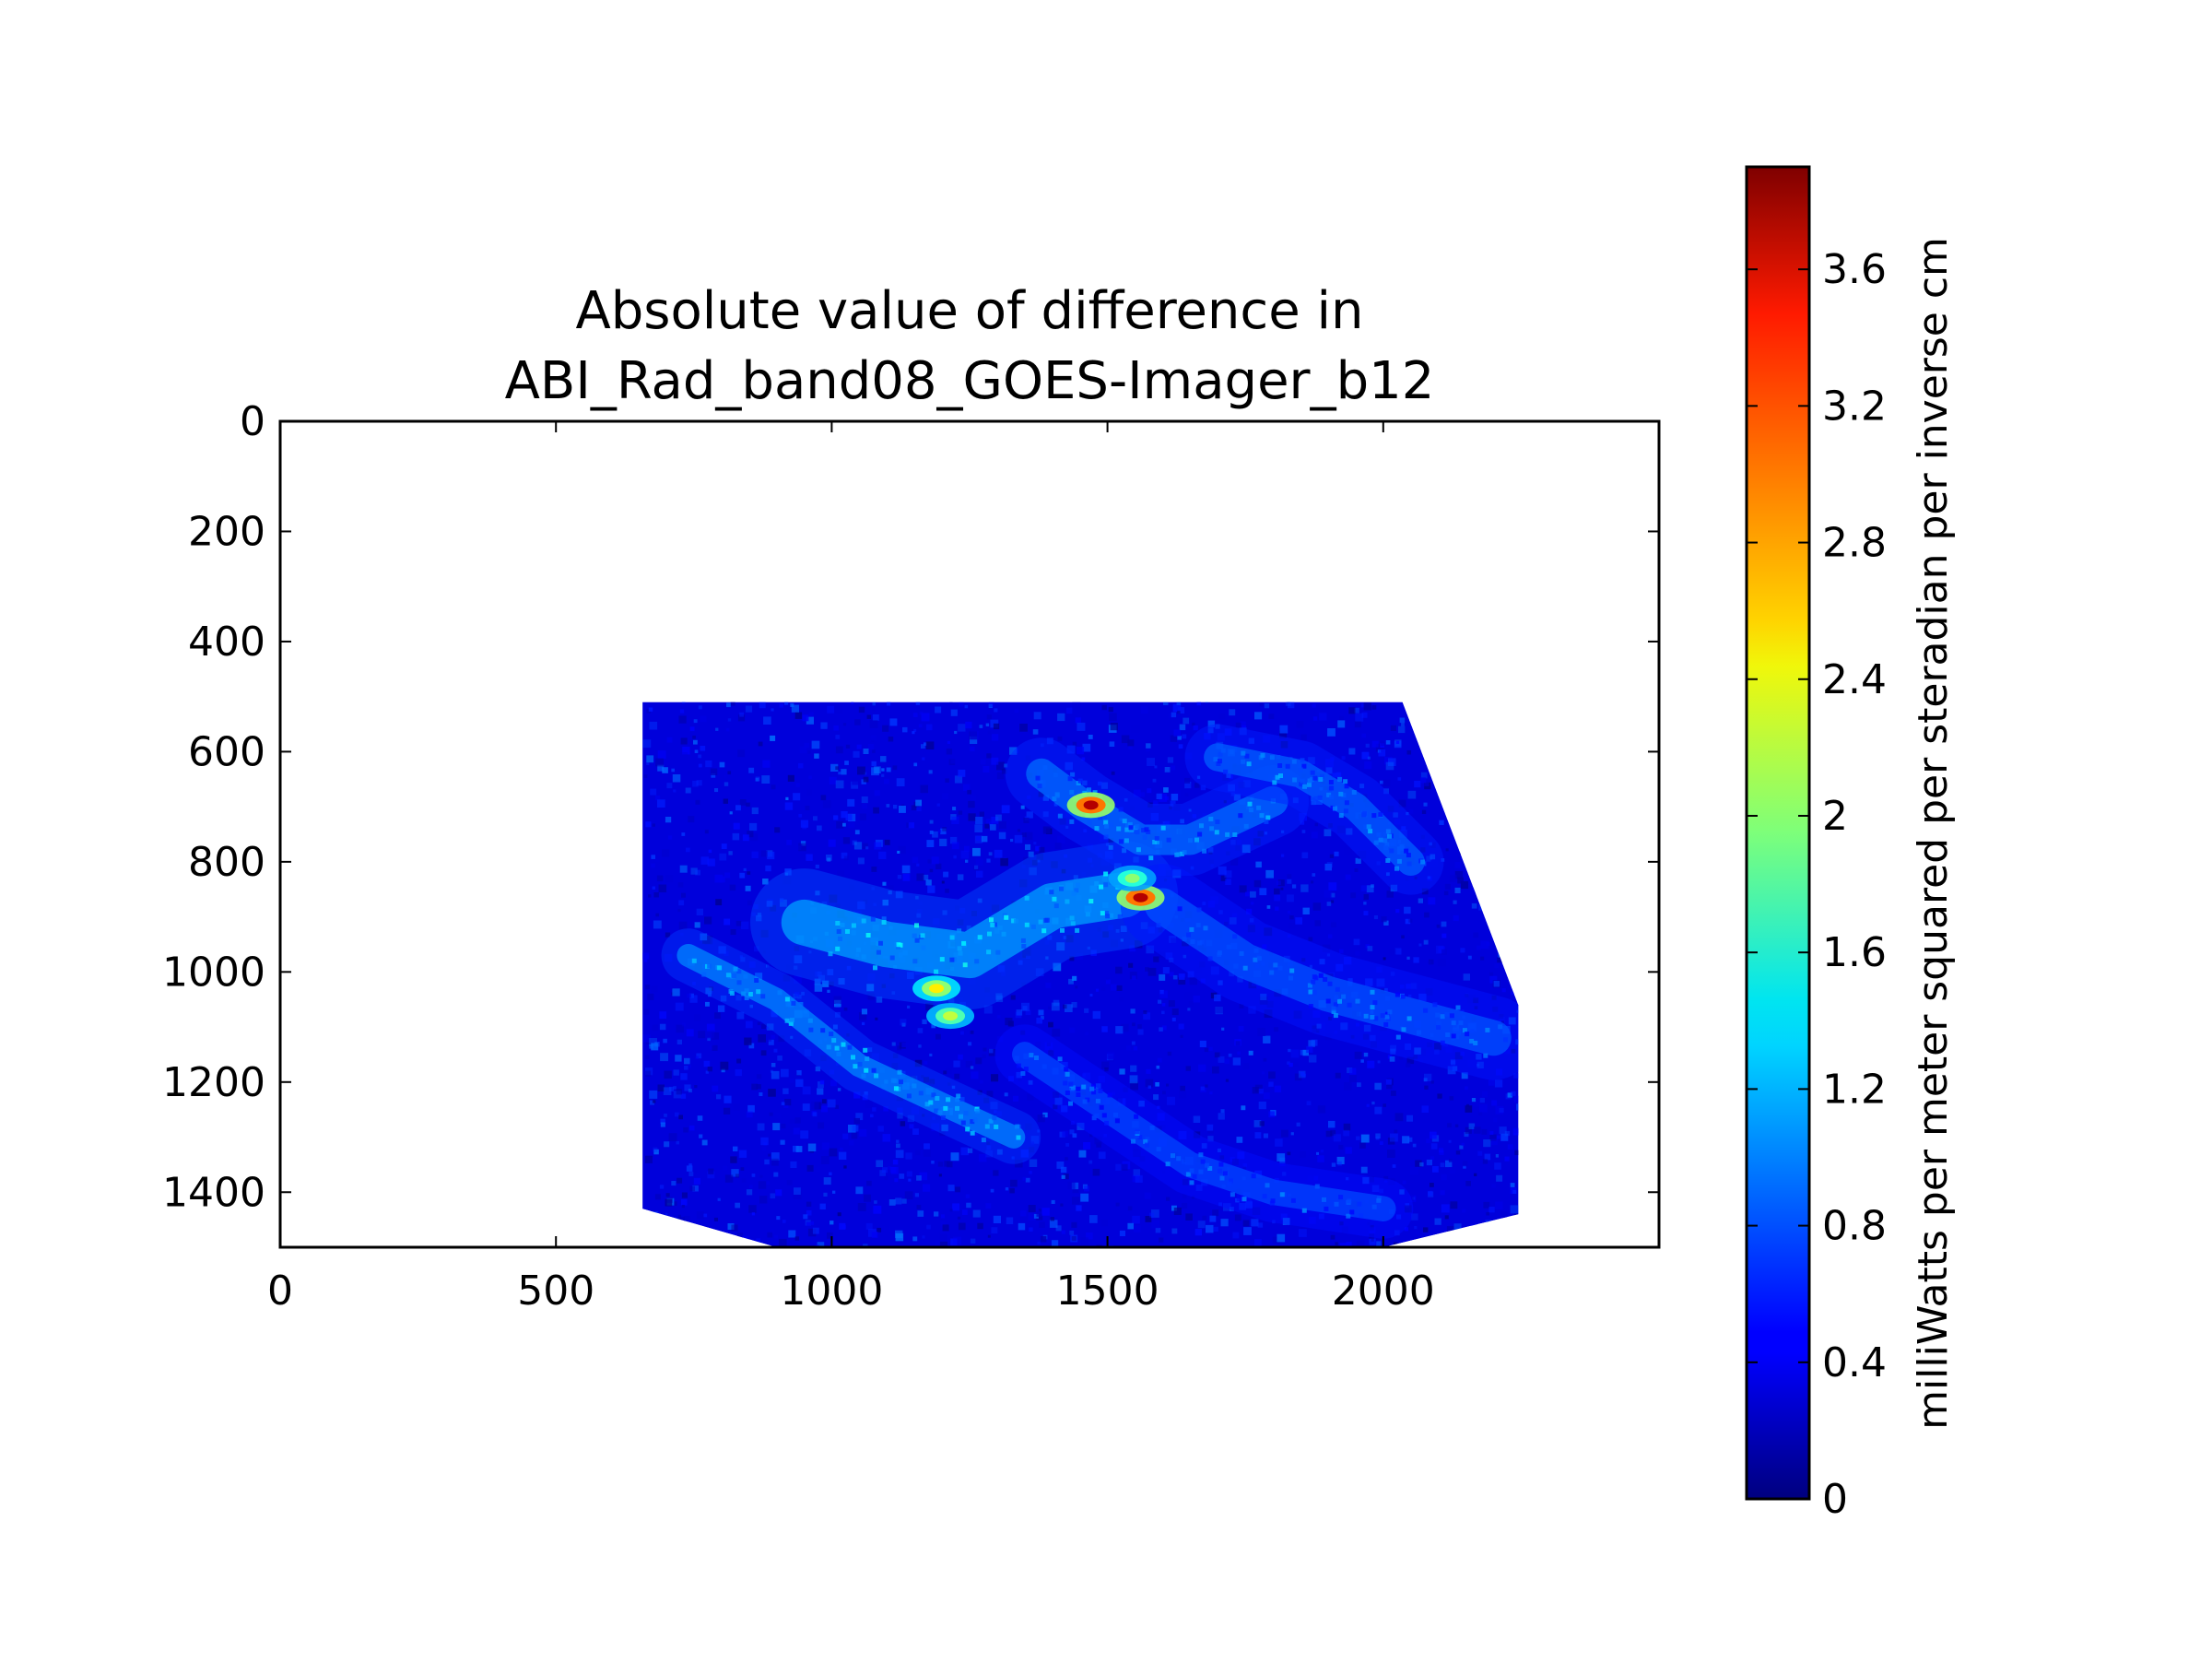  I want to click on y-tick-label: 600, so click(226, 751).